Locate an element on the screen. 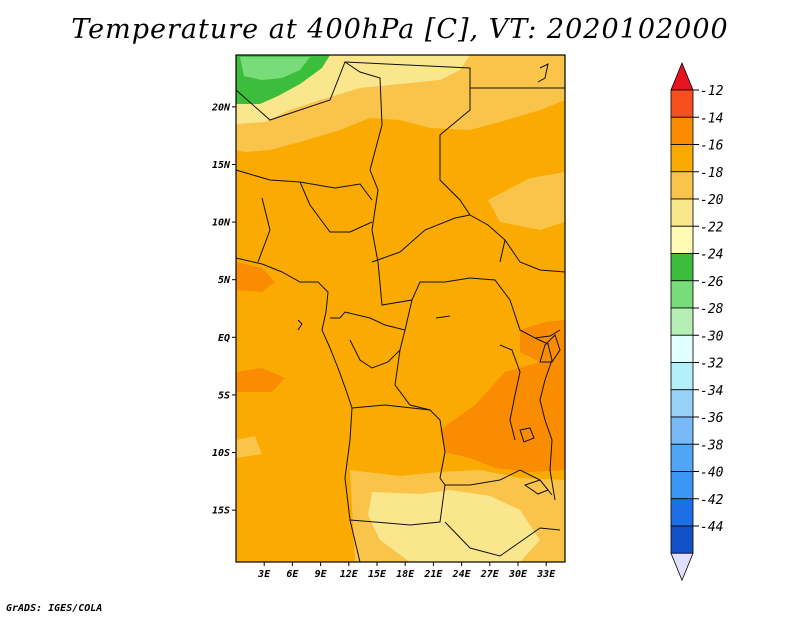  lat-tick-label: 15N is located at coordinates (221, 165).